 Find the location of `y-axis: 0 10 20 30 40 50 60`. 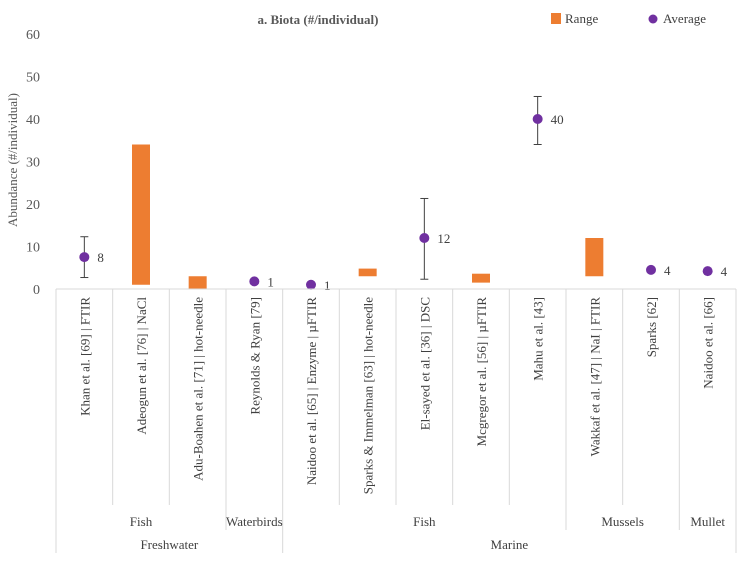

y-axis: 0 10 20 30 40 50 60 is located at coordinates (33, 163).